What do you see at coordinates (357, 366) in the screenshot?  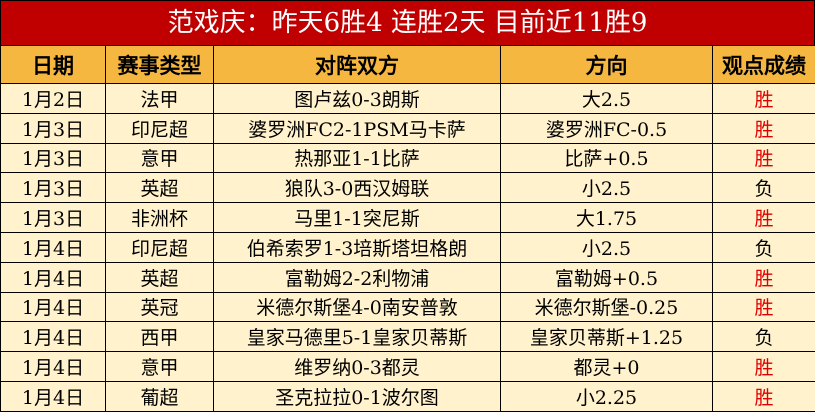 I see `cell-match: 维罗纳0-3都灵` at bounding box center [357, 366].